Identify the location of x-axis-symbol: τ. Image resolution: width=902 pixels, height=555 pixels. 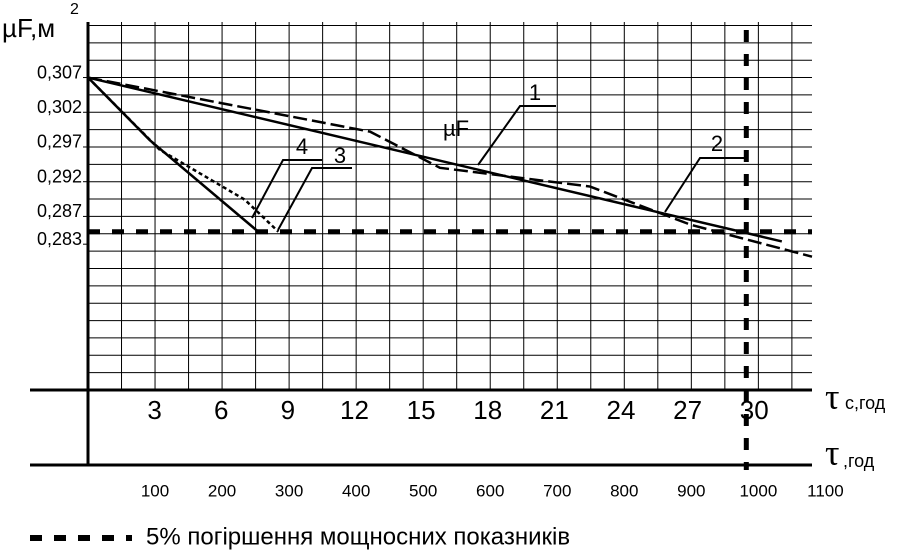
(832, 452).